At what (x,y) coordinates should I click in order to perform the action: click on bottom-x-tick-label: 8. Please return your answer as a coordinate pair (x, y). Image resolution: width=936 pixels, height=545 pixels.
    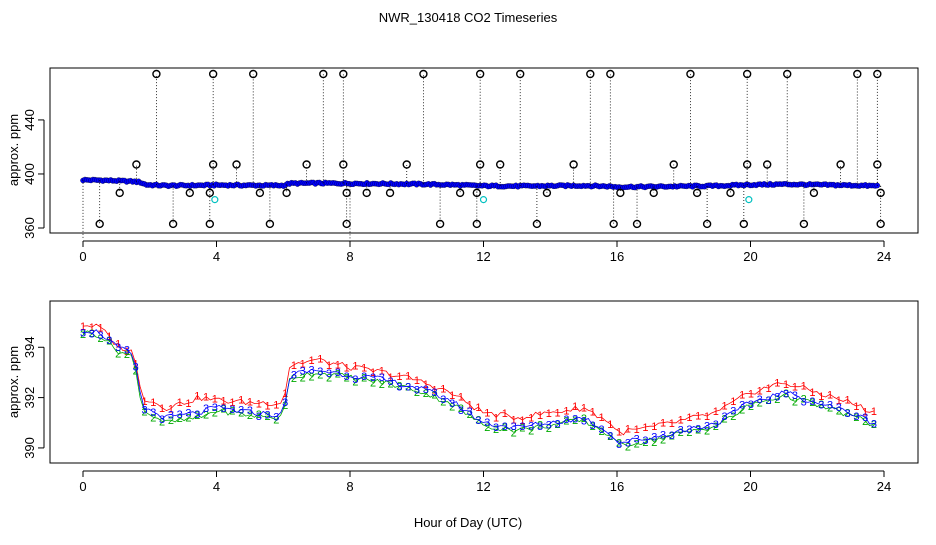
    Looking at the image, I should click on (349, 486).